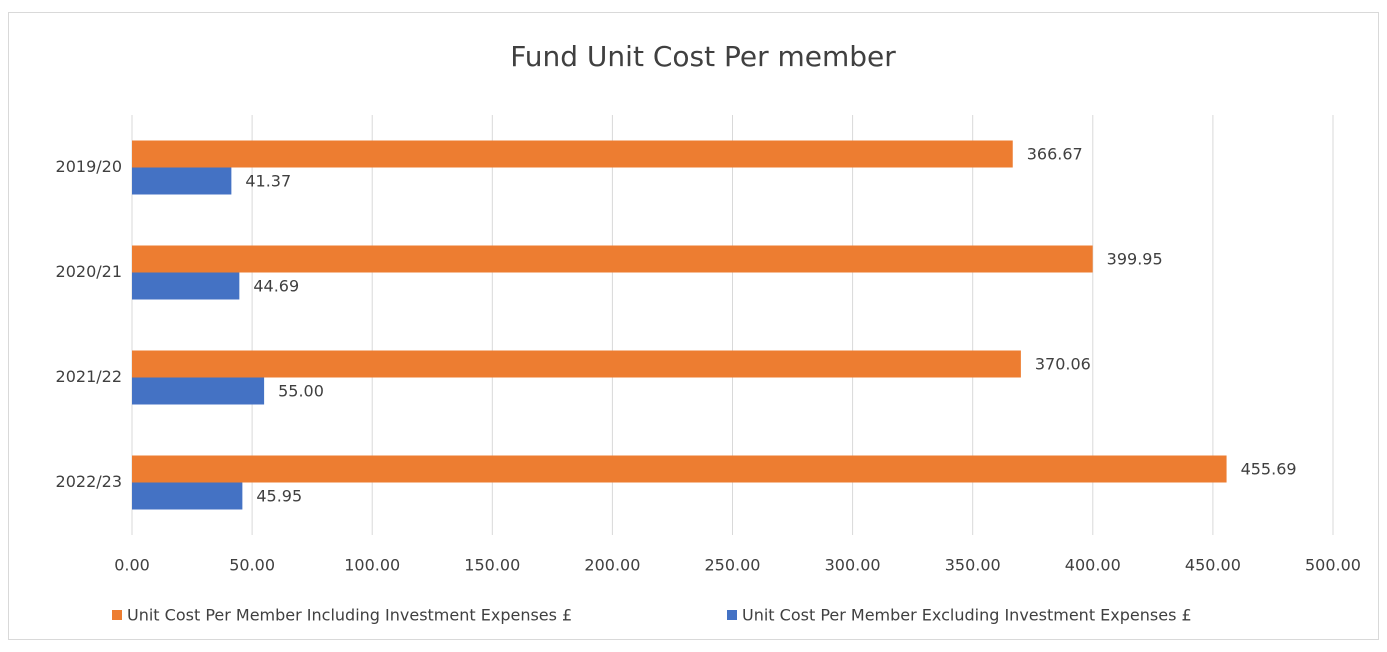 This screenshot has width=1387, height=652. What do you see at coordinates (492, 565) in the screenshot?
I see `x-tick-label: 150.00` at bounding box center [492, 565].